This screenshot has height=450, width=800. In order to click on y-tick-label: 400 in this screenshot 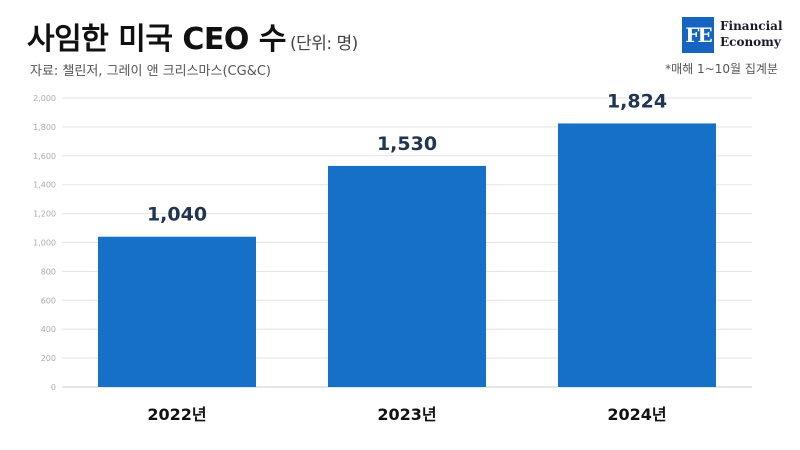, I will do `click(48, 329)`.